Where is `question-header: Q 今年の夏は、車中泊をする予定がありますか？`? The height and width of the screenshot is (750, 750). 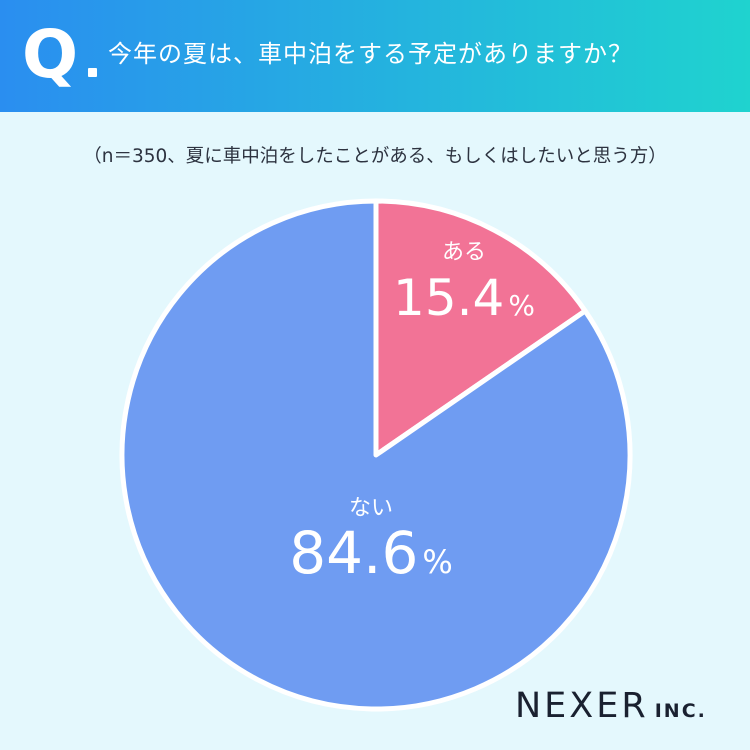 question-header: Q 今年の夏は、車中泊をする予定がありますか？ is located at coordinates (375, 56).